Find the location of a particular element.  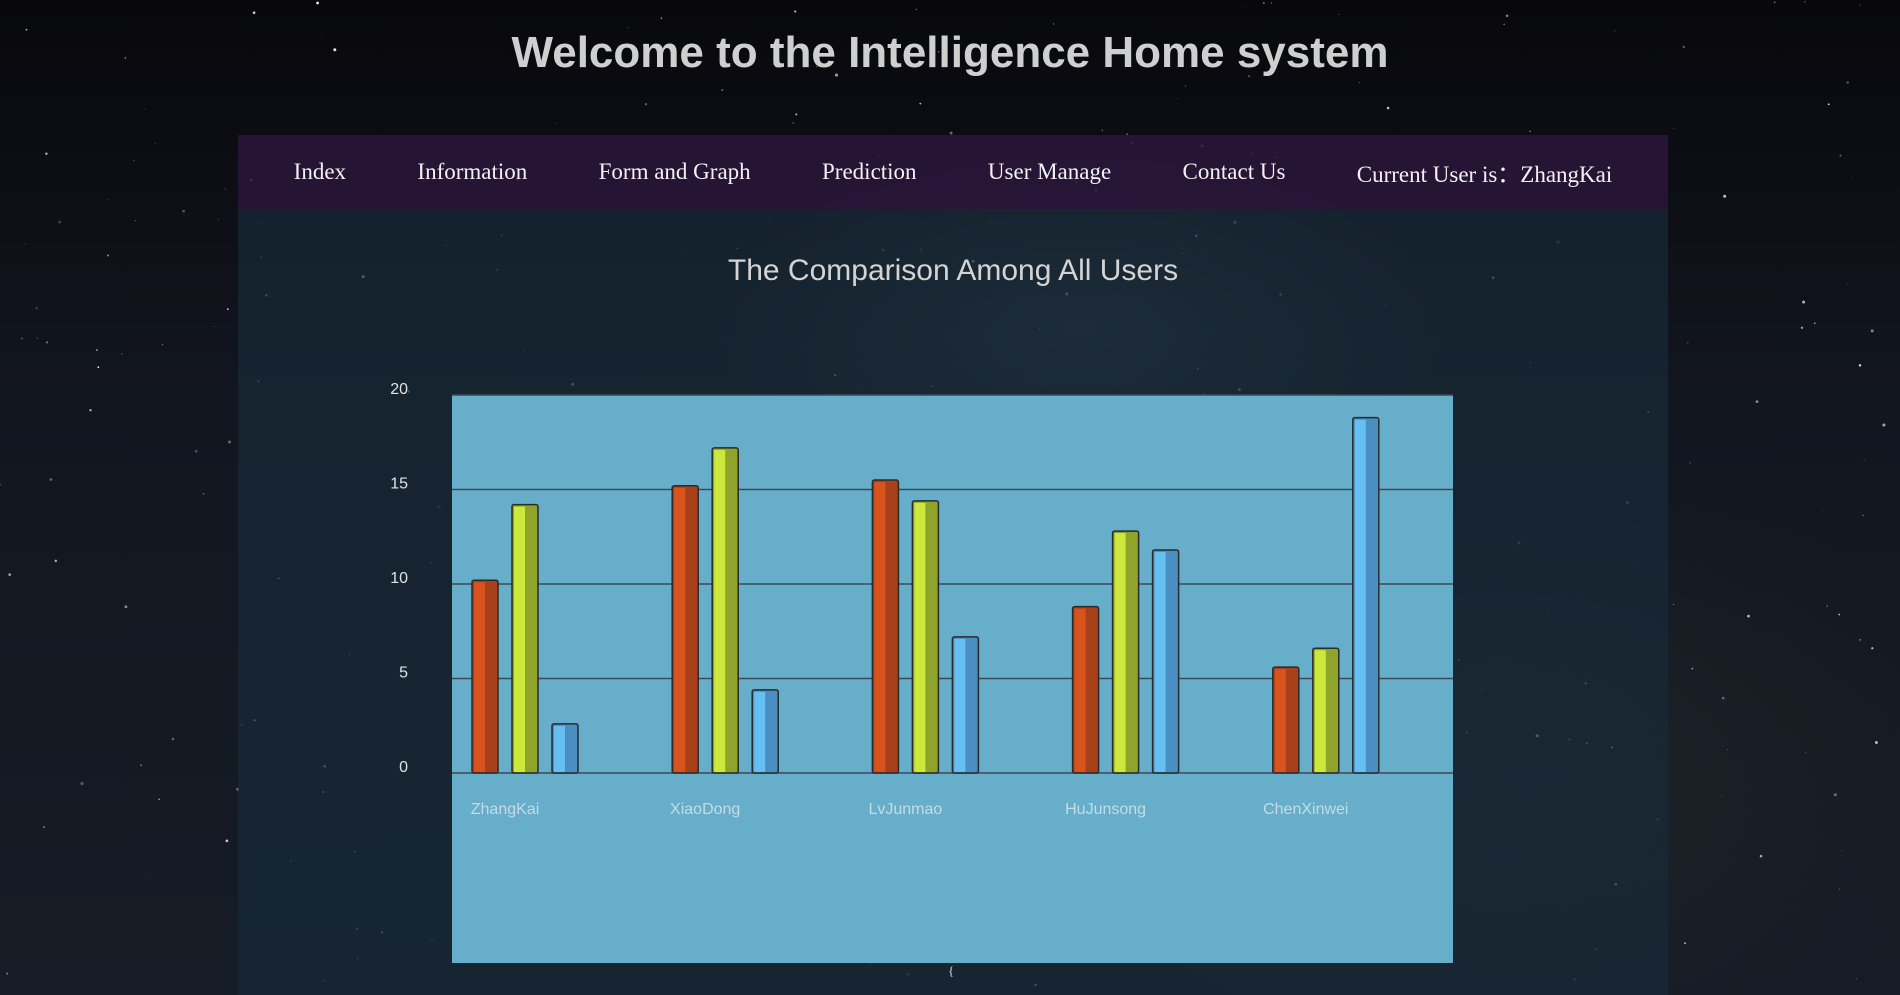

nav-item-current-user: Current User is：ZhangKai is located at coordinates (1484, 174).